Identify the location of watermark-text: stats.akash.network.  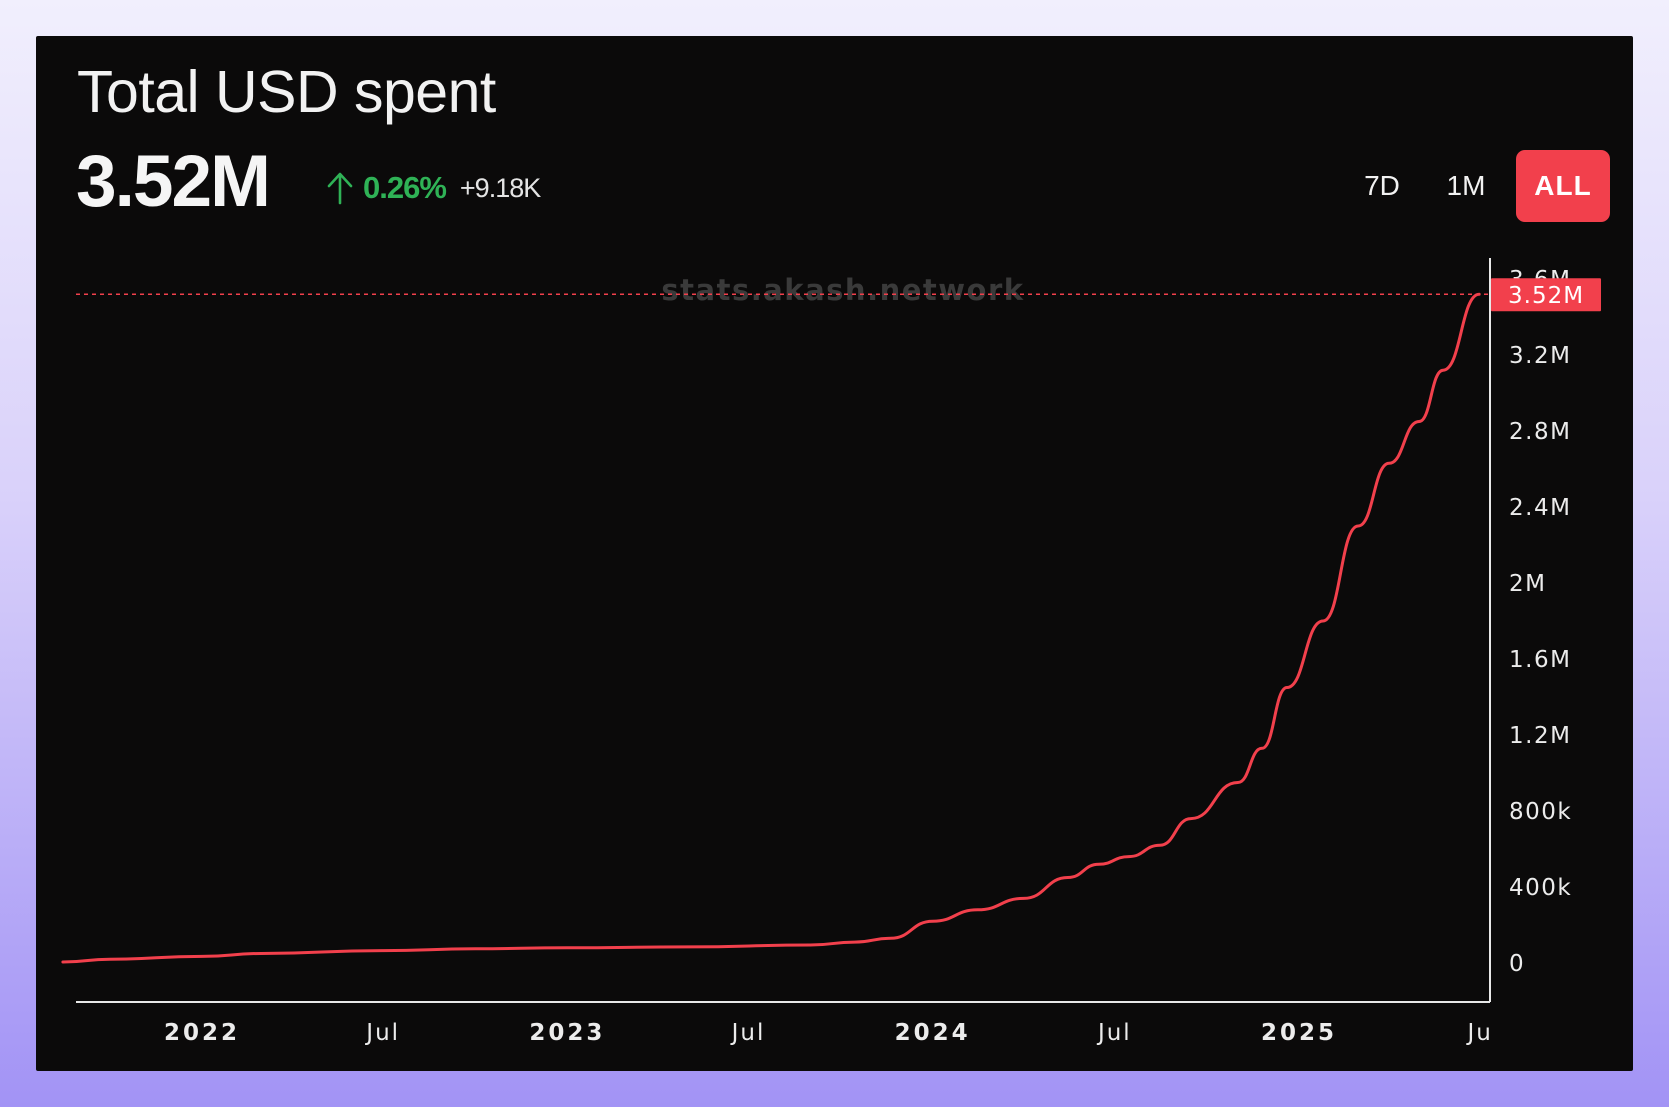
(842, 290).